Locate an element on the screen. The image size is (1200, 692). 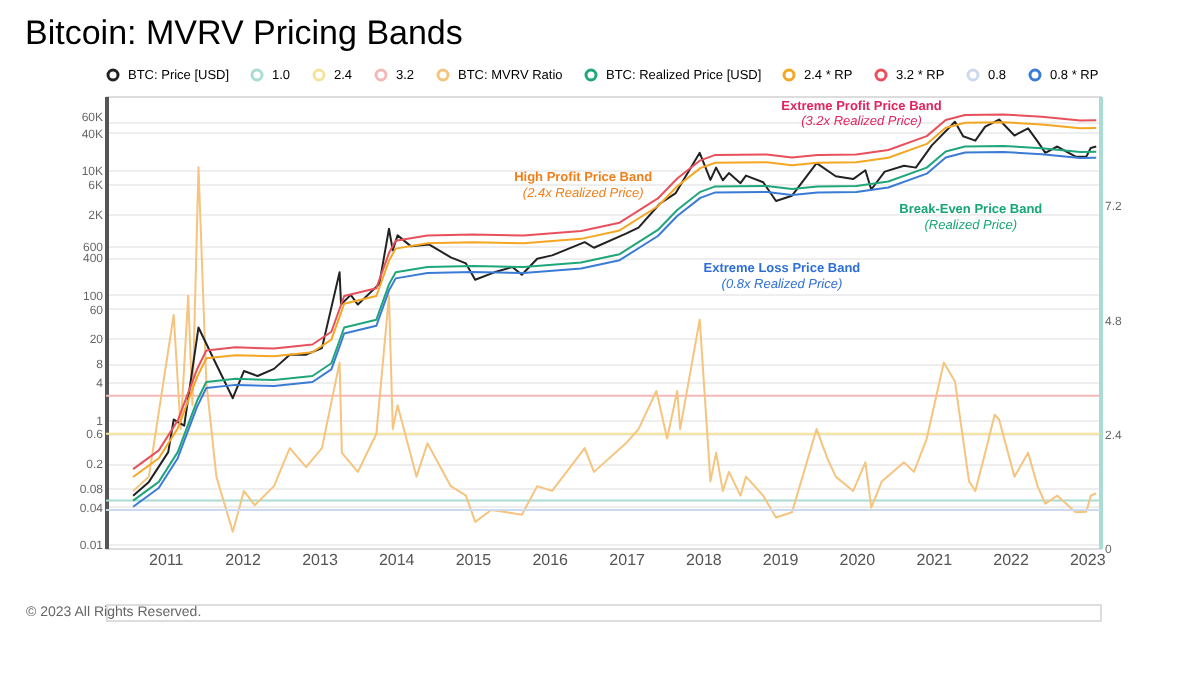
x-tick-label: 2021 is located at coordinates (935, 560).